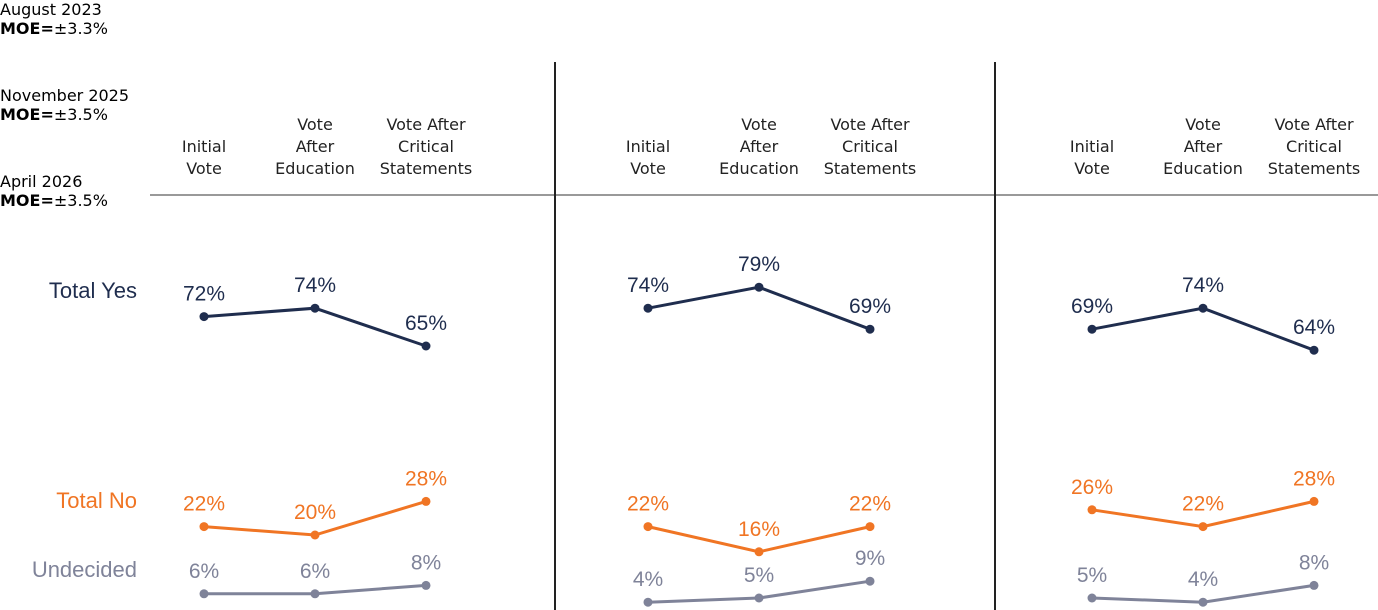 This screenshot has height=610, width=1378. Describe the element at coordinates (51, 9) in the screenshot. I see `panel-title: August 2023` at that location.